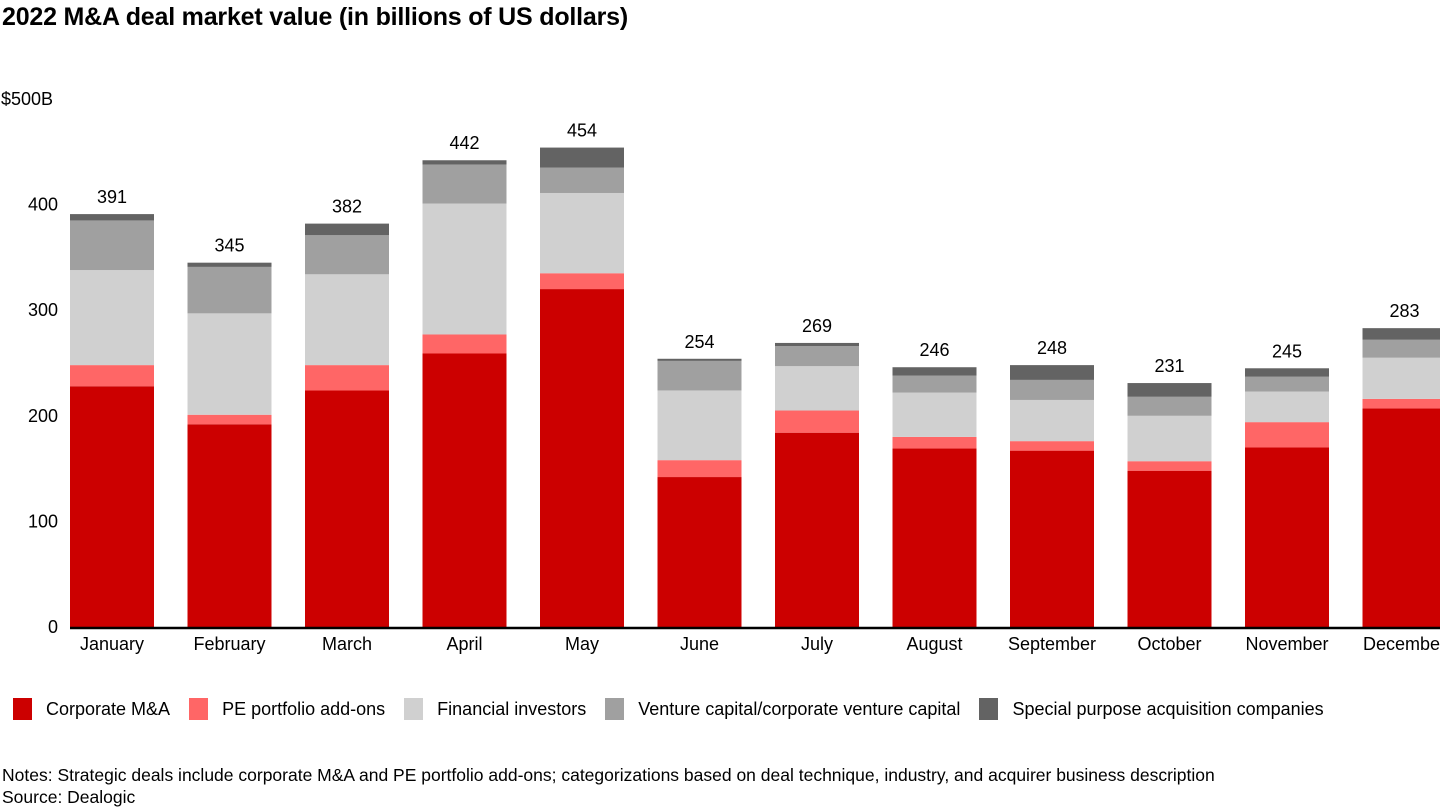 Image resolution: width=1440 pixels, height=810 pixels. I want to click on bar-stack-february, so click(229, 444).